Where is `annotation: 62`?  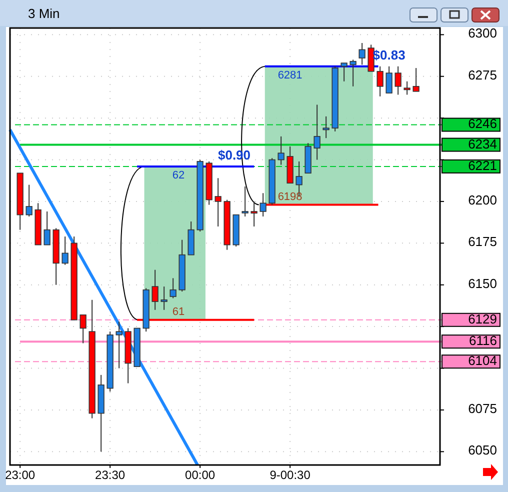
annotation: 62 is located at coordinates (178, 175).